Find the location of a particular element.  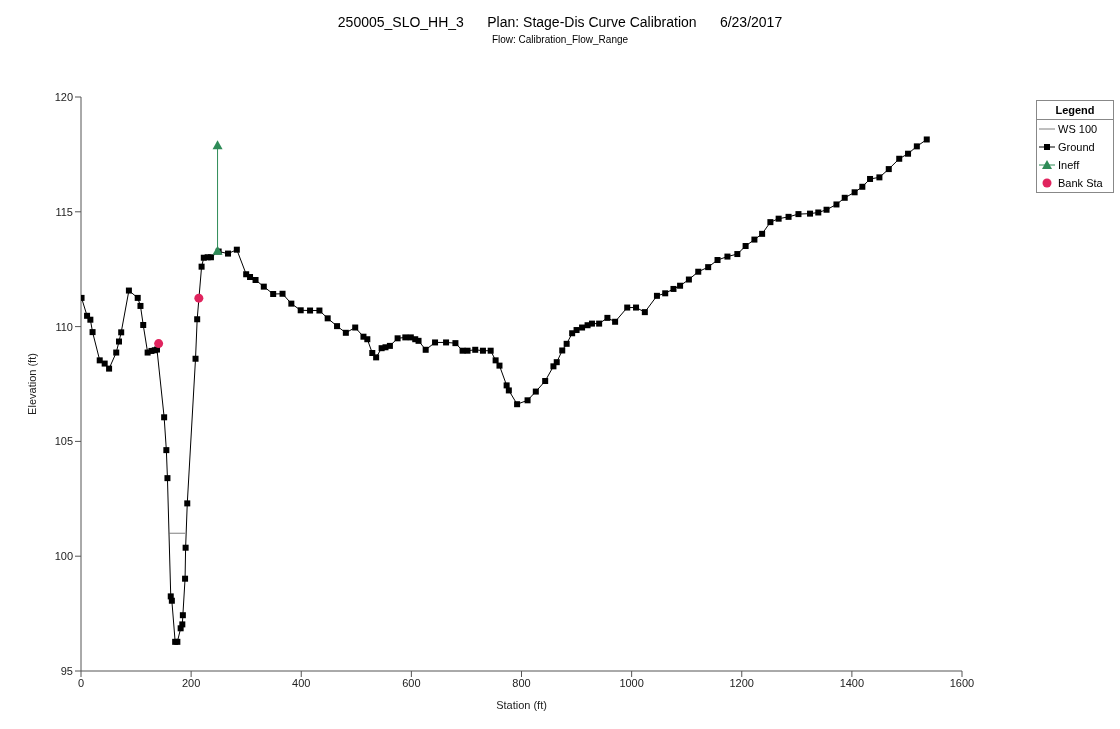

x-tick-label: 600 is located at coordinates (411, 682).